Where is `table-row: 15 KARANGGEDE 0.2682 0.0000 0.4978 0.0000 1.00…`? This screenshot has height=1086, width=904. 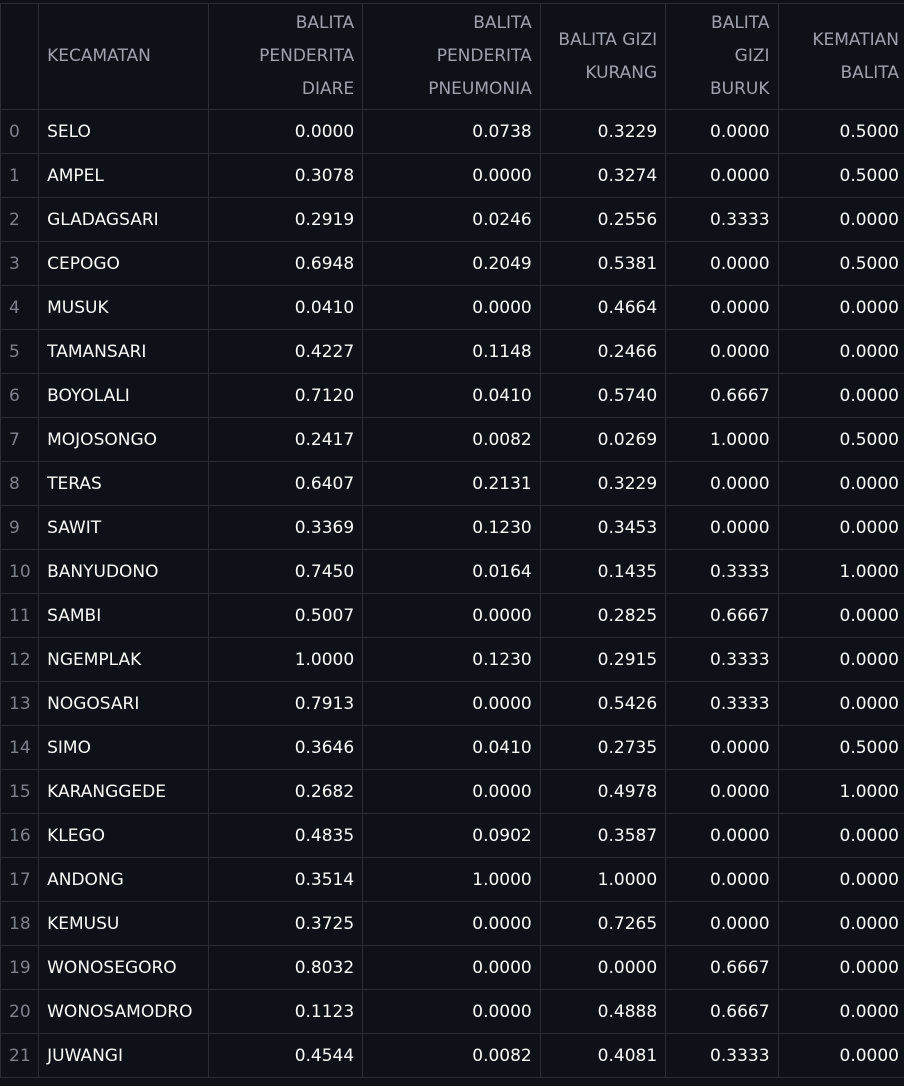
table-row: 15 KARANGGEDE 0.2682 0.0000 0.4978 0.0000 1.00… is located at coordinates (452, 791).